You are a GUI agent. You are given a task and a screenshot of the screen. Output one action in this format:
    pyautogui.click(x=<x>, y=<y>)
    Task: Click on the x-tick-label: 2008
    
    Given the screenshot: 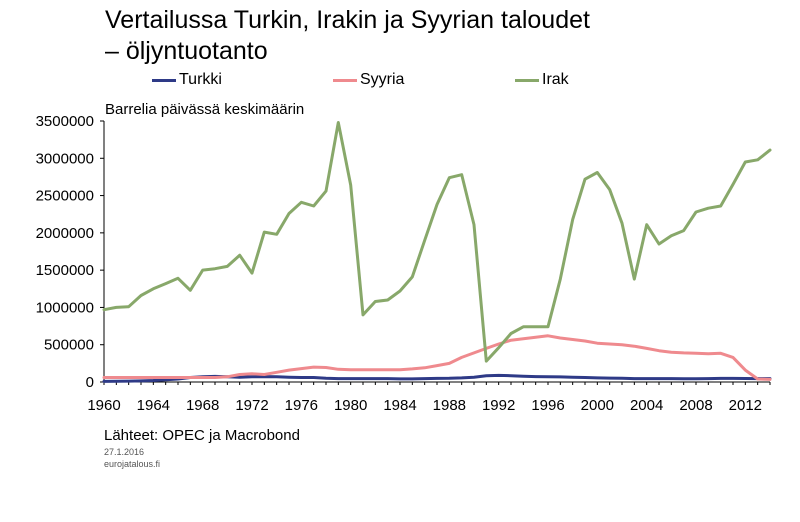 What is the action you would take?
    pyautogui.click(x=695, y=405)
    